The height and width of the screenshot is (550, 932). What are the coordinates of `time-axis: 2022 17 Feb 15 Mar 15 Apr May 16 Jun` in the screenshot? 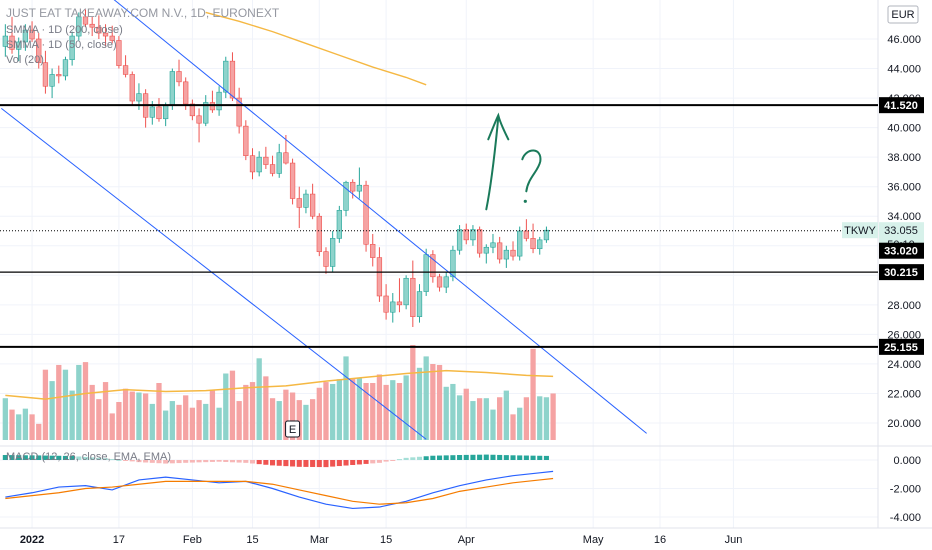 It's located at (381, 540).